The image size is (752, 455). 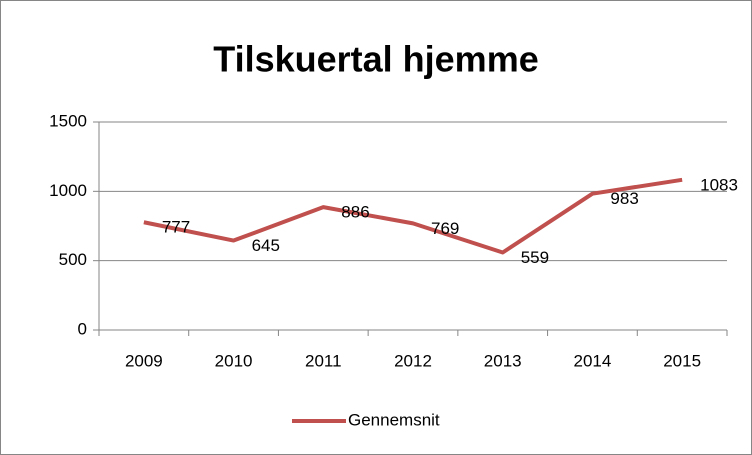 What do you see at coordinates (593, 360) in the screenshot?
I see `x-tick-label: 2014` at bounding box center [593, 360].